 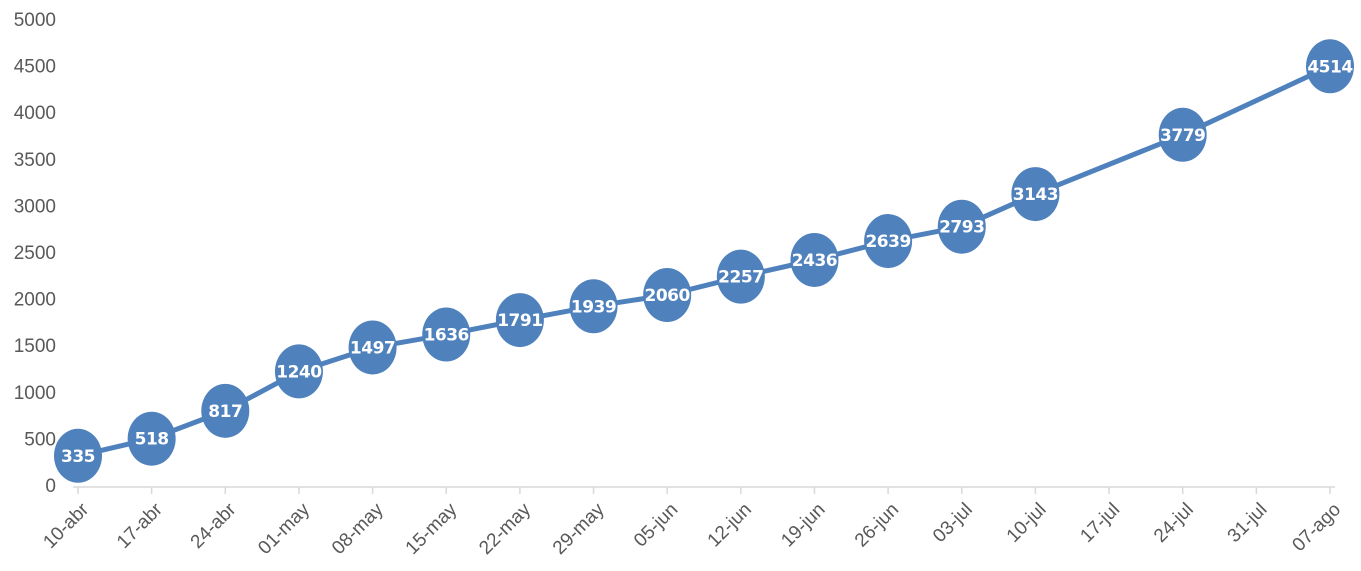 What do you see at coordinates (35, 253) in the screenshot?
I see `y-tick-label: 2500` at bounding box center [35, 253].